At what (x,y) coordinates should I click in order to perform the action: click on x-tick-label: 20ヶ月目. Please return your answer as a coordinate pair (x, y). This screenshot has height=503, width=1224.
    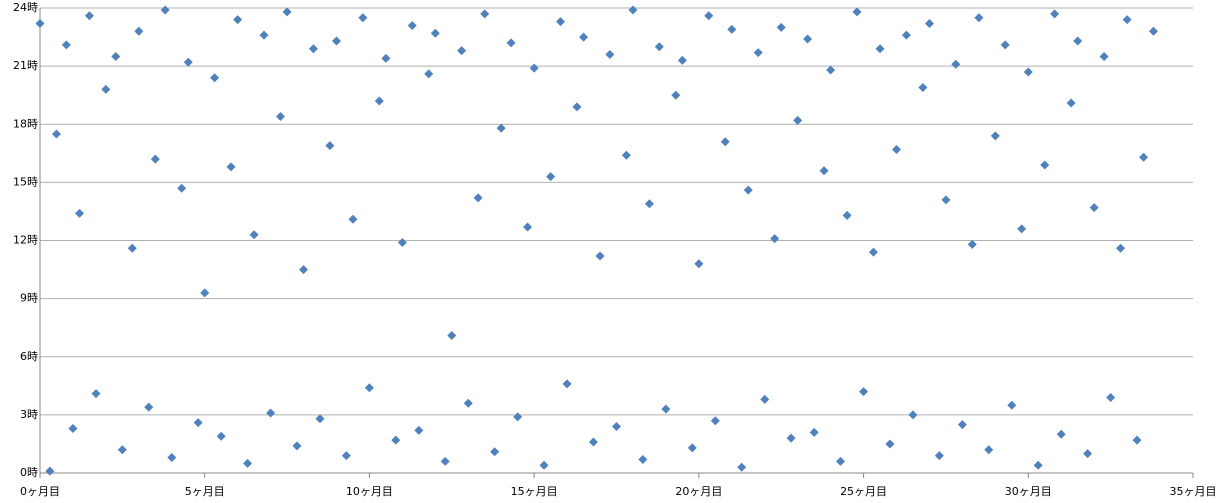
    Looking at the image, I should click on (698, 491).